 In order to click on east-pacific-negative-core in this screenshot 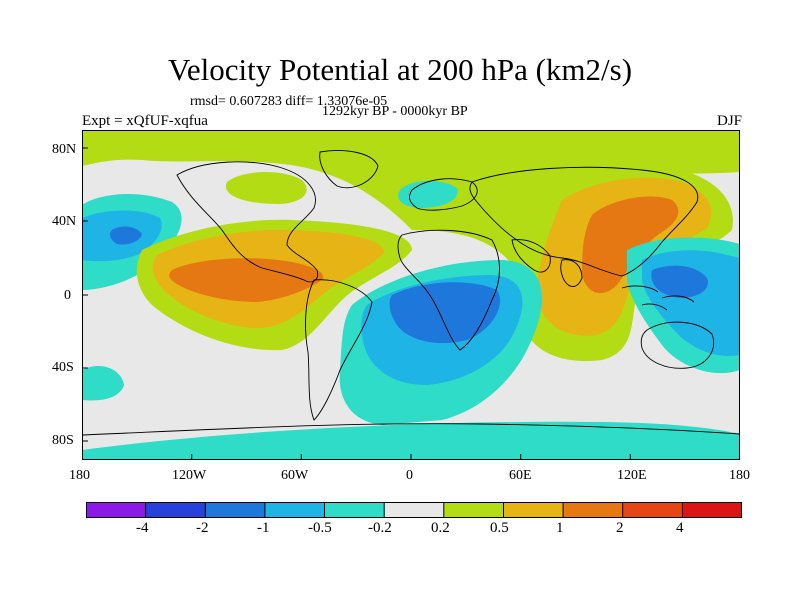, I will do `click(125, 235)`.